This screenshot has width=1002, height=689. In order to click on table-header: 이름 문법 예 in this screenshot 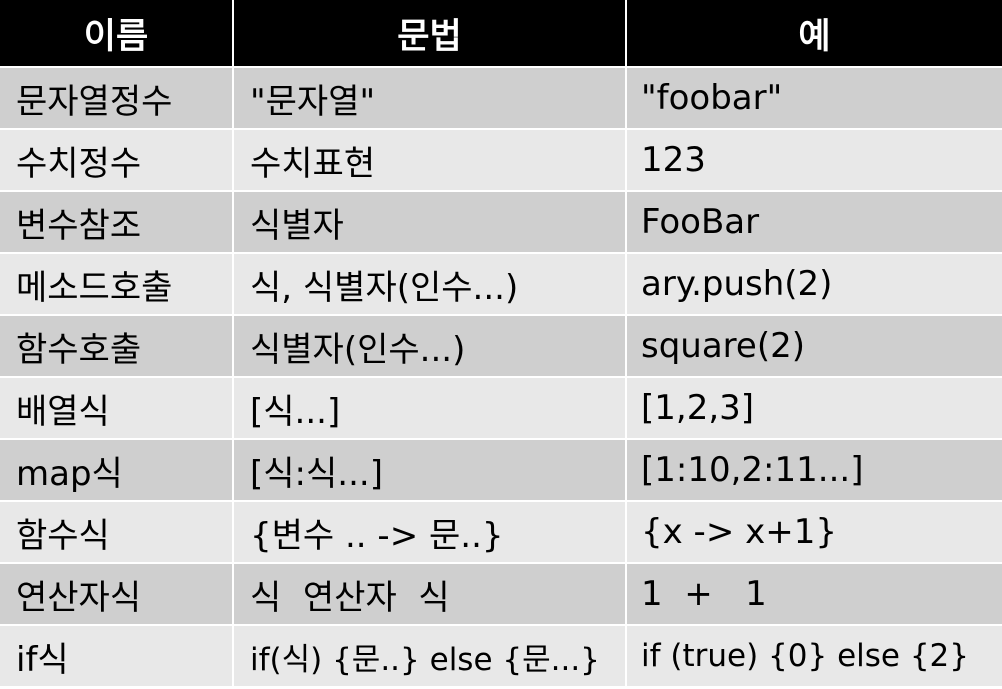, I will do `click(501, 33)`.